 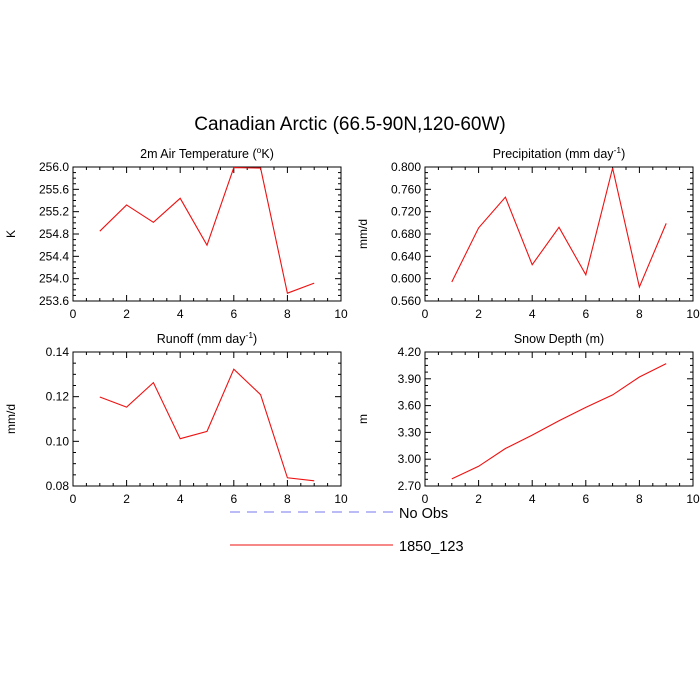 What do you see at coordinates (406, 301) in the screenshot?
I see `y-tick-label: 0.560` at bounding box center [406, 301].